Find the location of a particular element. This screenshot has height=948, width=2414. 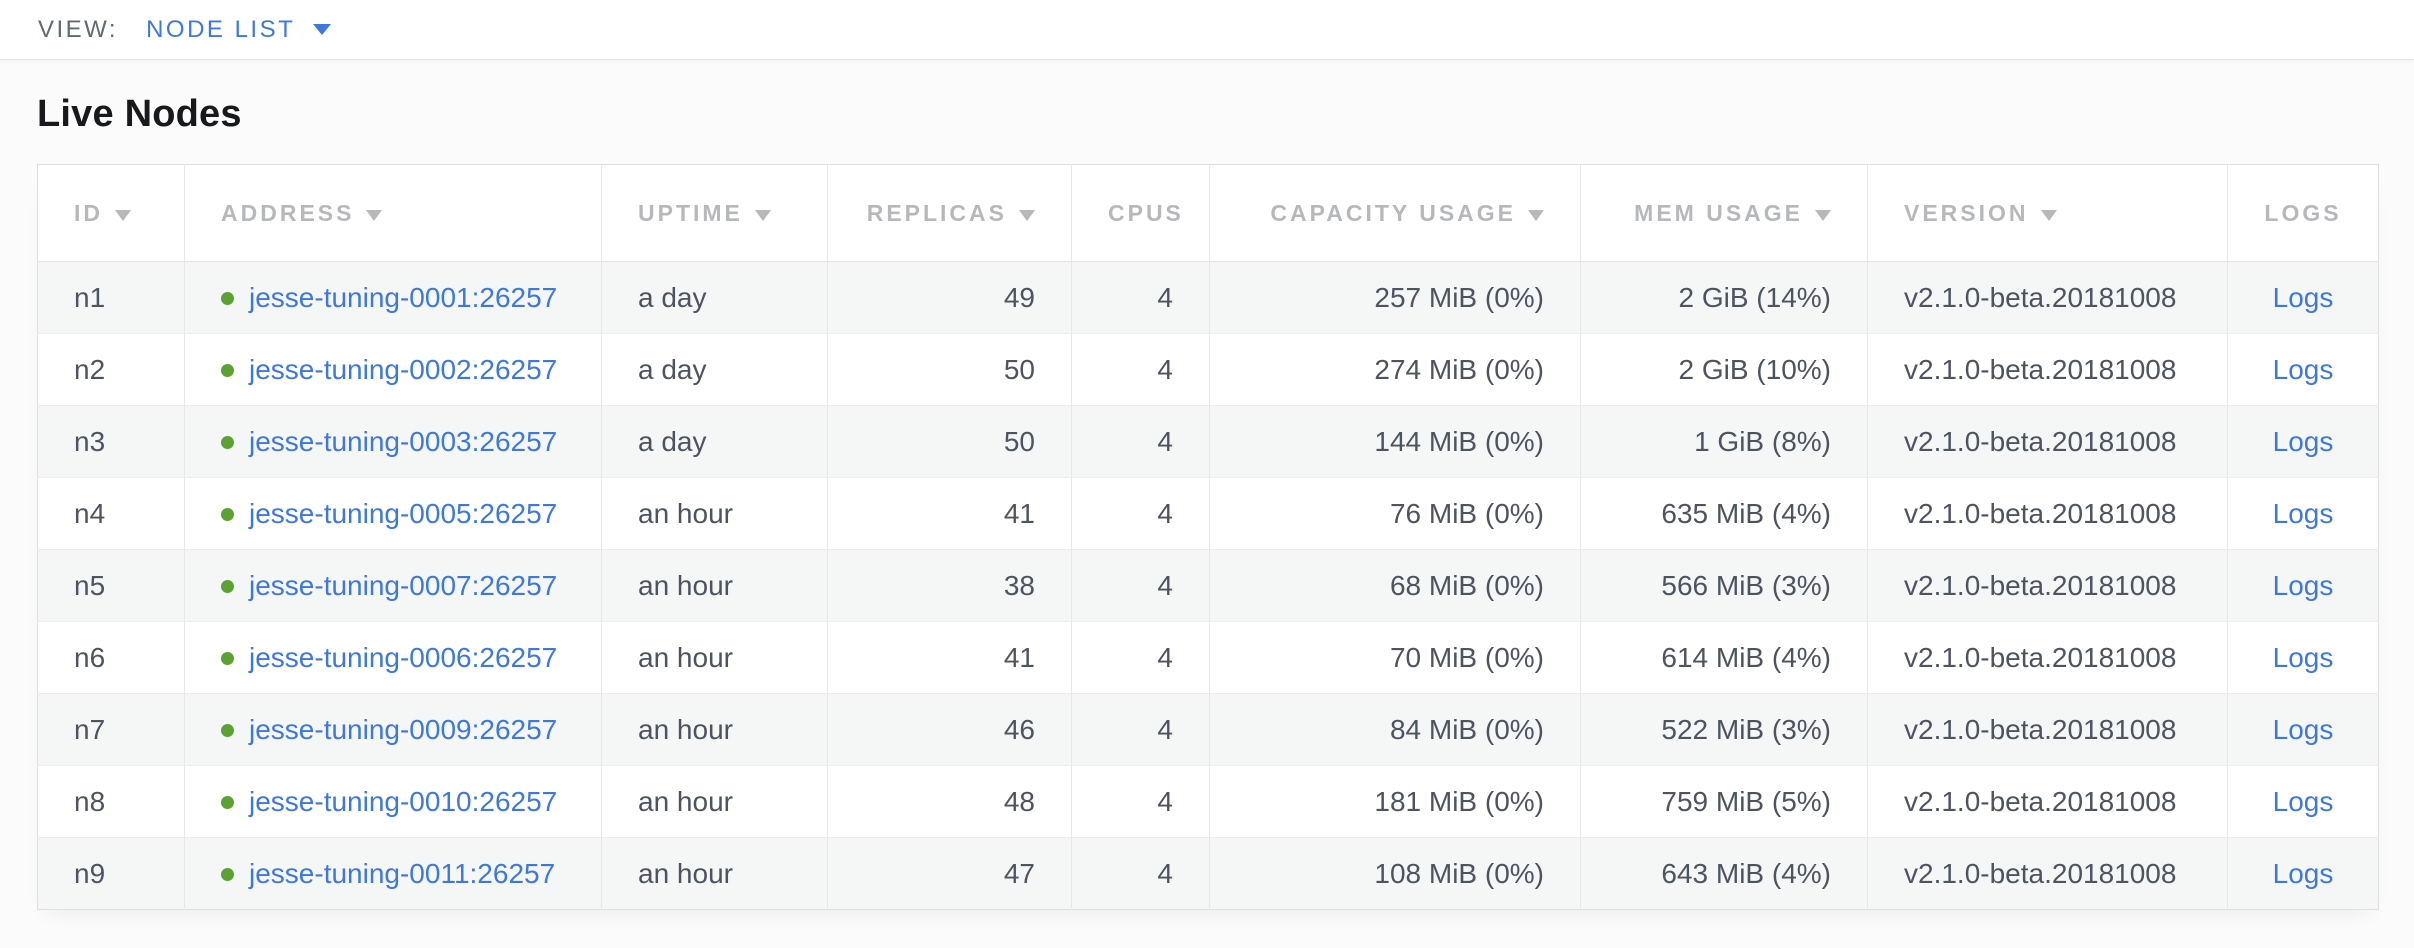

cell-value: 70 MiB (0%) is located at coordinates (1466, 657).